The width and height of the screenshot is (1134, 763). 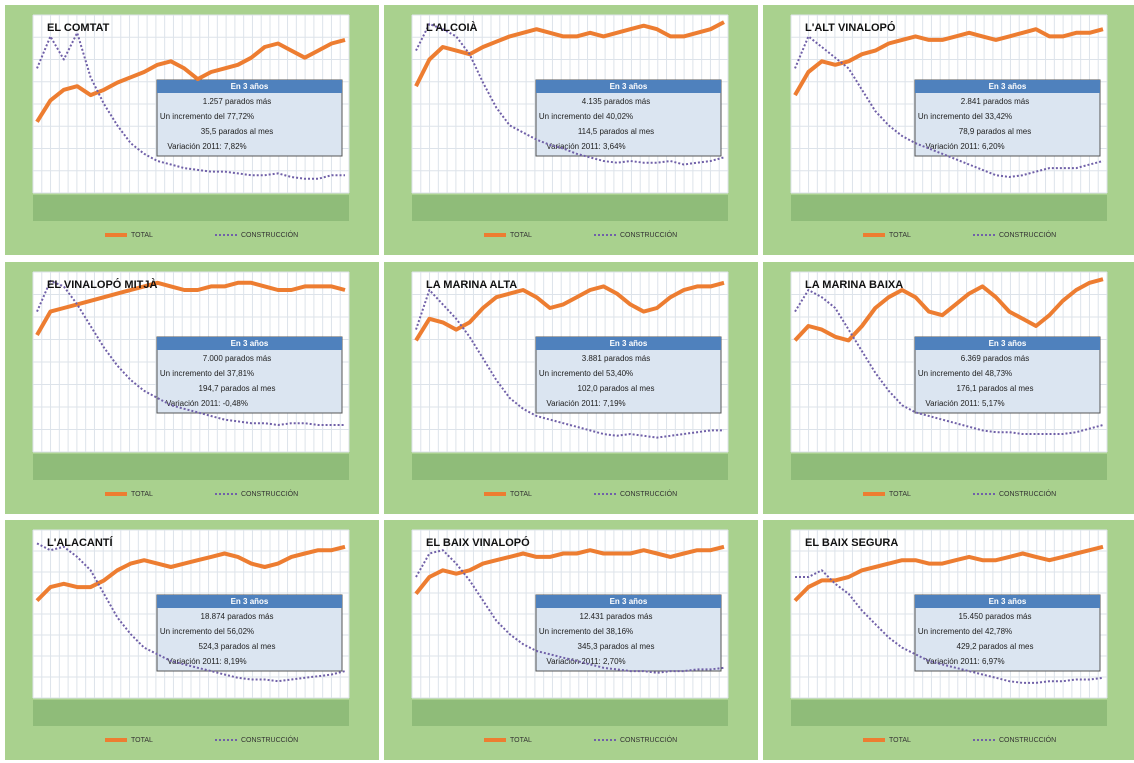 What do you see at coordinates (237, 616) in the screenshot?
I see `info-line: 18.874 parados más` at bounding box center [237, 616].